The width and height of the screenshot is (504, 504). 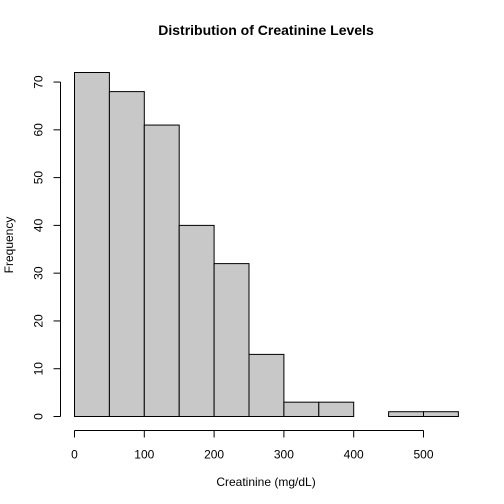 I want to click on chart-title: Distribution of Creatinine Levels, so click(x=266, y=30).